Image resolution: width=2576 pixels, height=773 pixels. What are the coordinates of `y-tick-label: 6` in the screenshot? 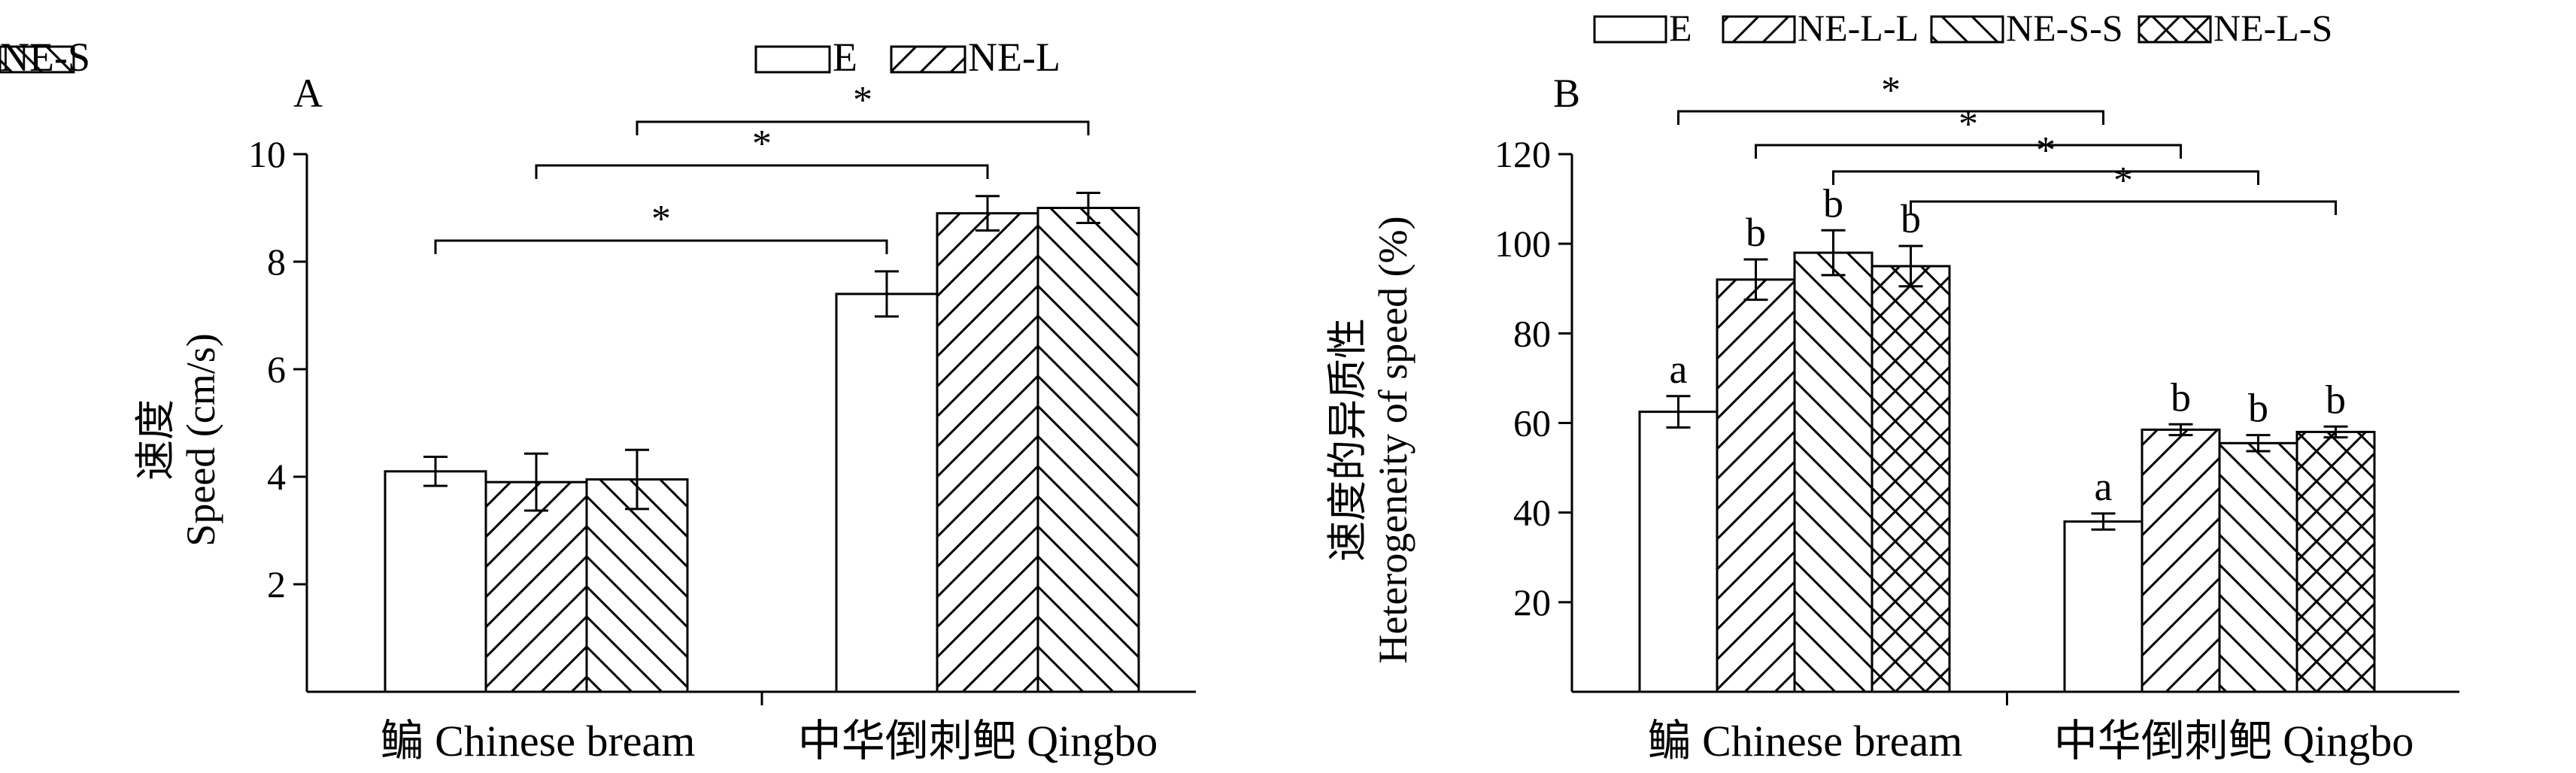 It's located at (276, 369).